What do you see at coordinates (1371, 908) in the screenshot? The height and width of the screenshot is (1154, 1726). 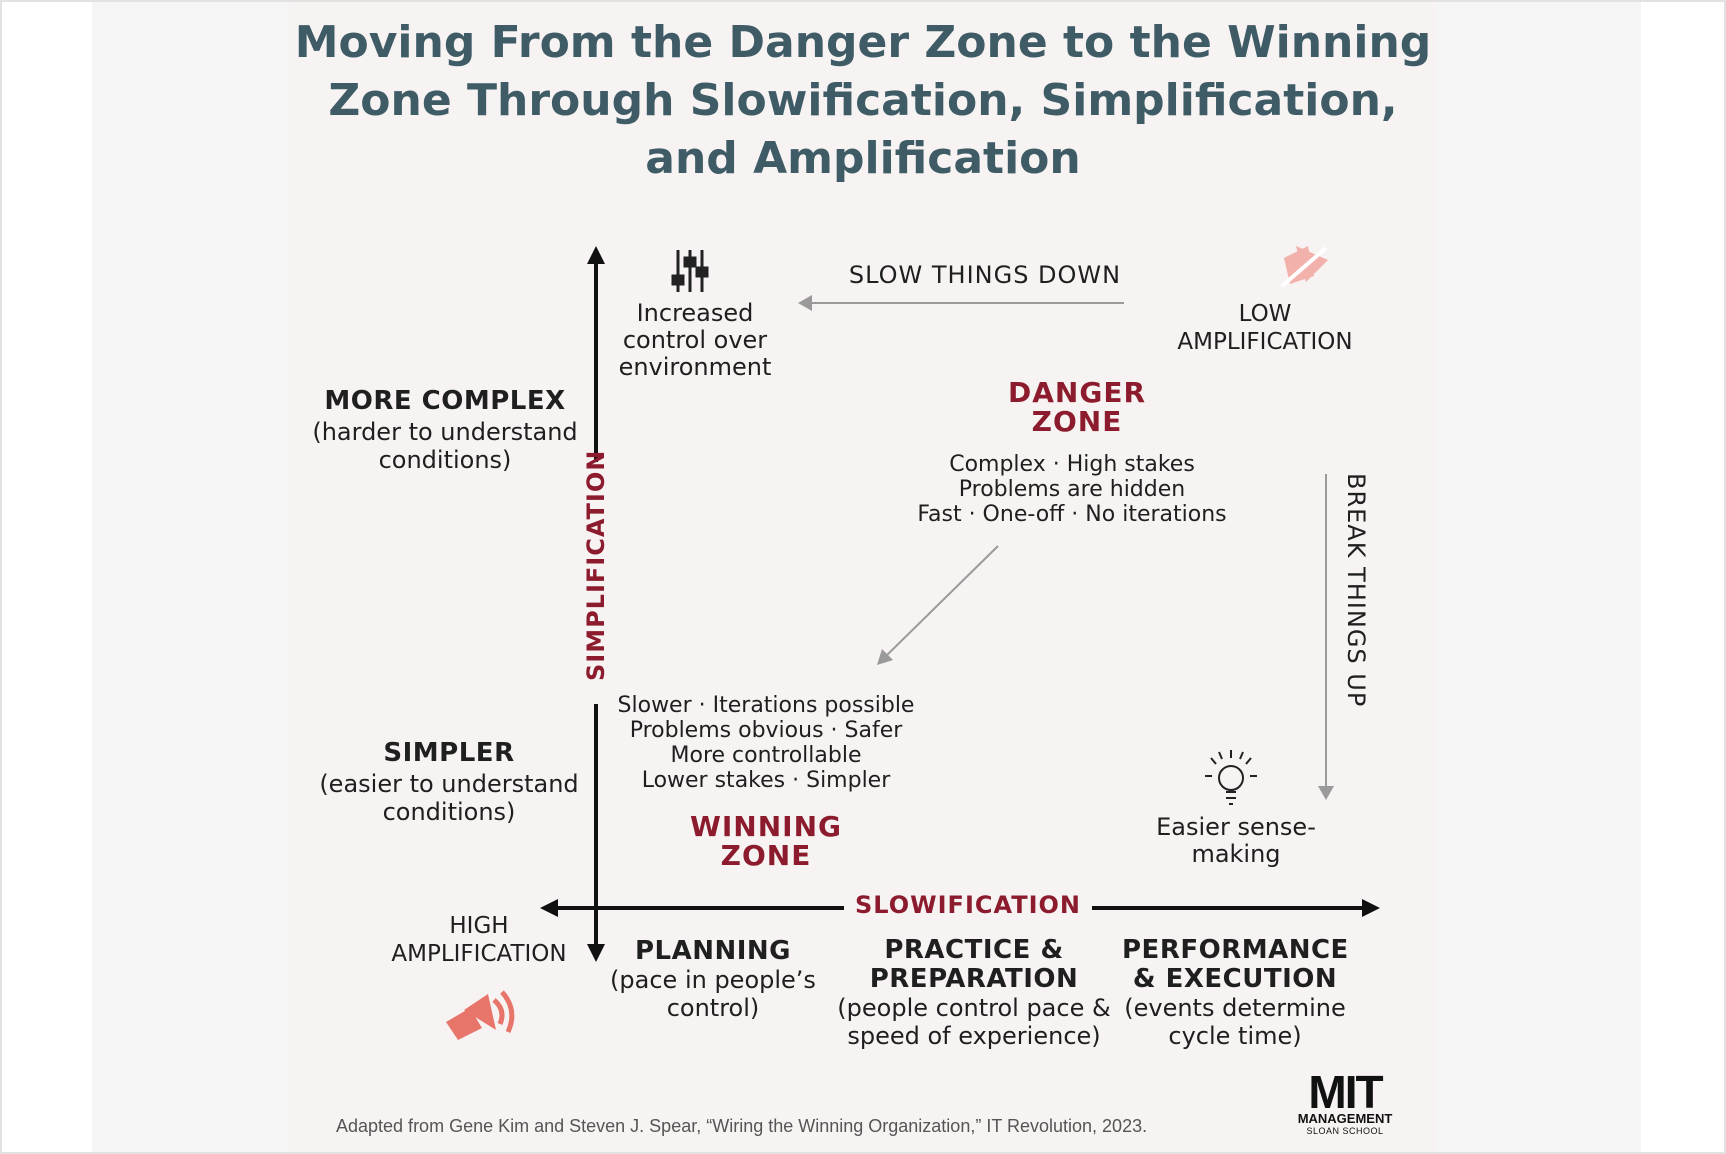 I see `horizontal-axis-right-arrowhead` at bounding box center [1371, 908].